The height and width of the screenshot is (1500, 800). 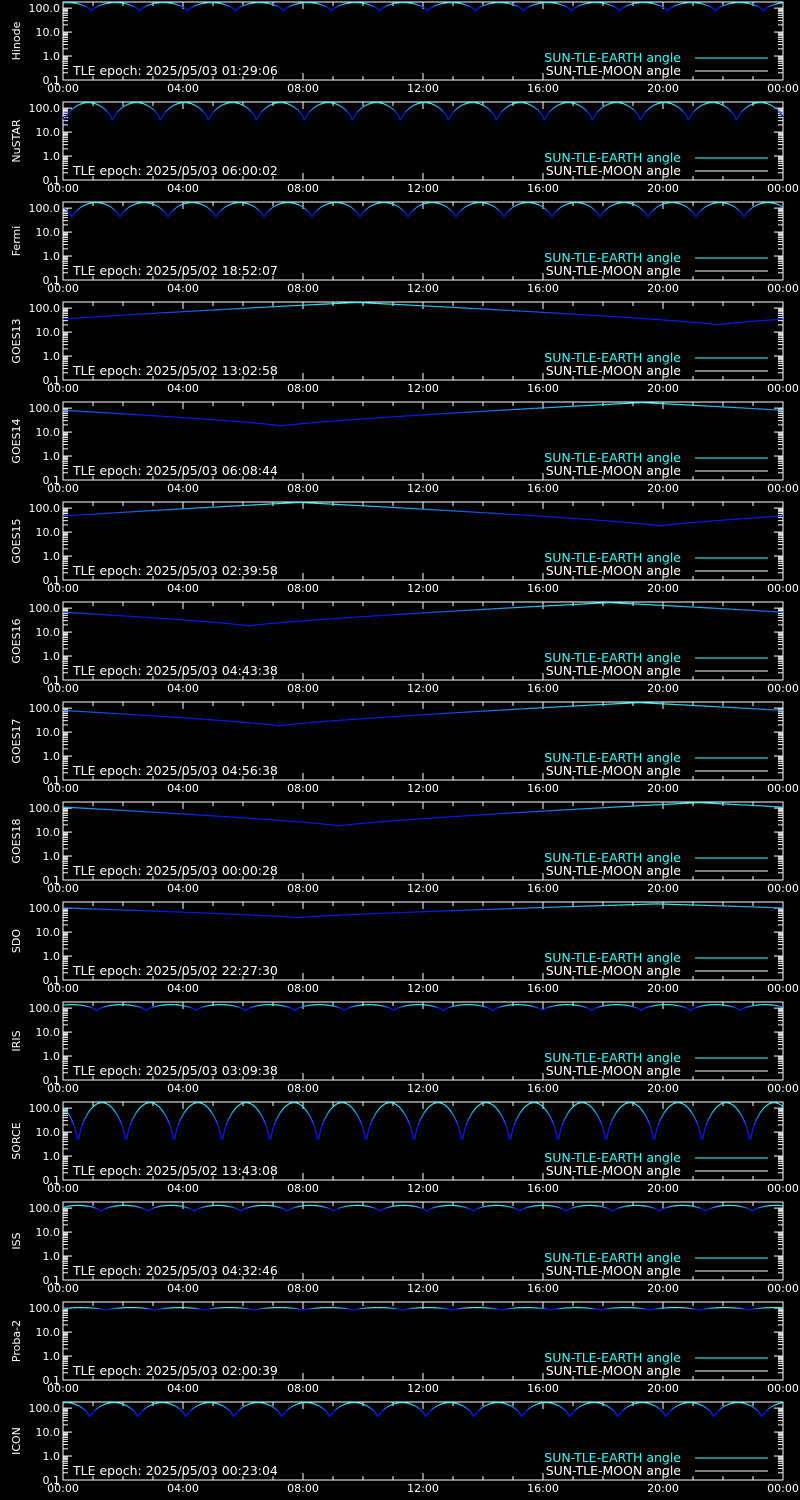 I want to click on y-tick-label: 100.0, so click(x=45, y=108).